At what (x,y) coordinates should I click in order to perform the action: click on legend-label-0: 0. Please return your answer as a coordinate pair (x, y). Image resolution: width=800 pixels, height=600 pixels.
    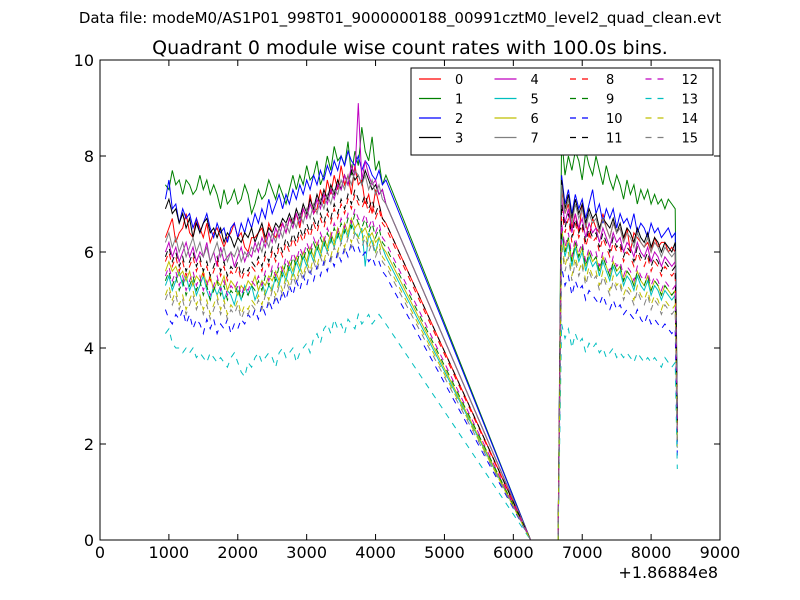
    Looking at the image, I should click on (459, 80).